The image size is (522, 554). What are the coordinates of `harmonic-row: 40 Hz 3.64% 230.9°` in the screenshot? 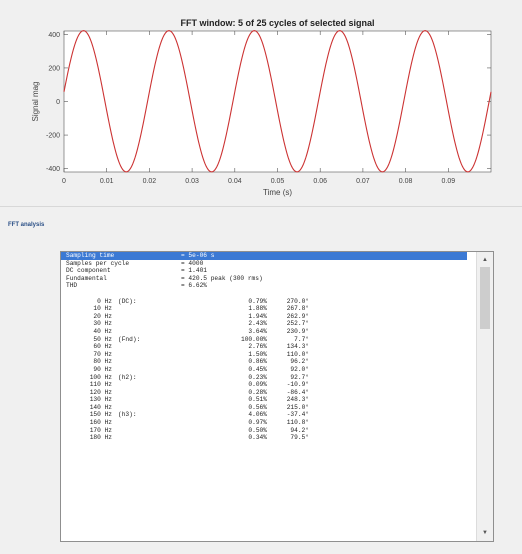 It's located at (268, 332).